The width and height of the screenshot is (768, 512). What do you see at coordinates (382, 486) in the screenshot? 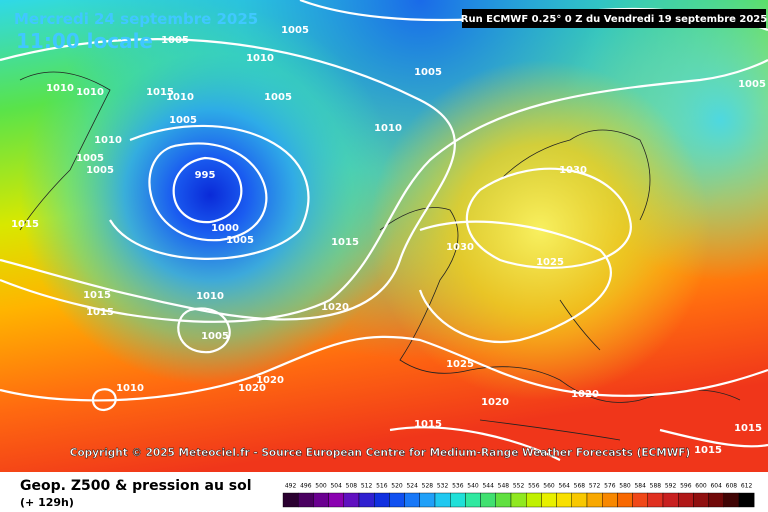
I see `scale-label: 516` at bounding box center [382, 486].